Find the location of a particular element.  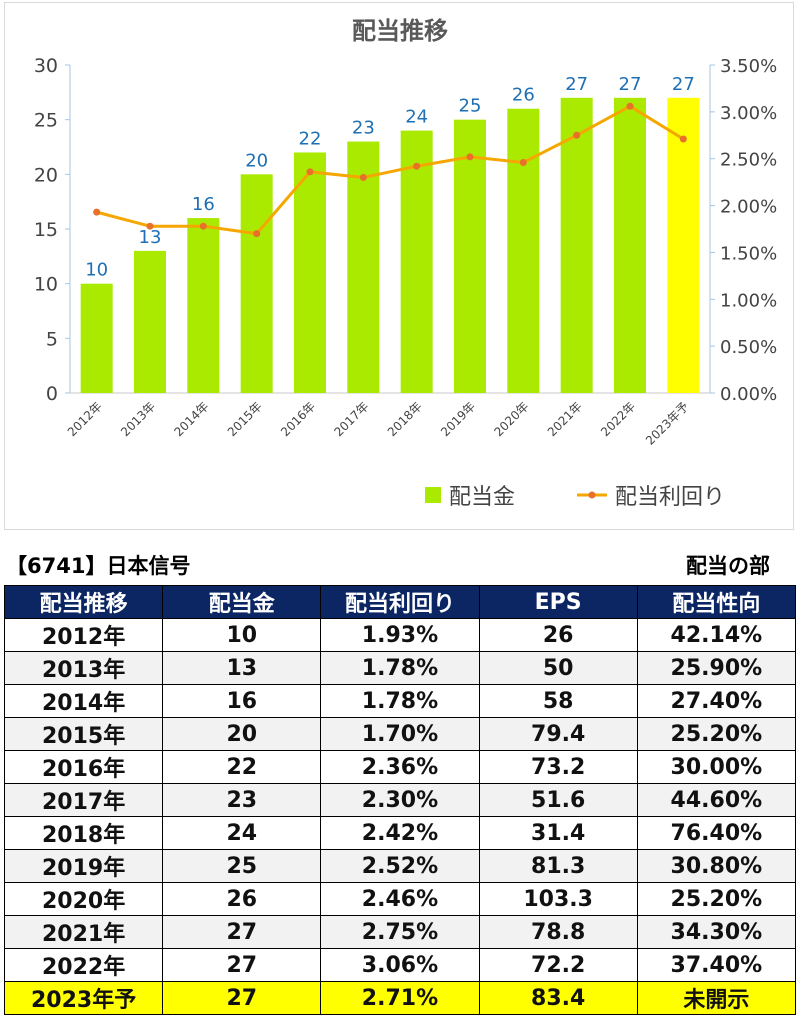

bar-2013年 is located at coordinates (150, 321).